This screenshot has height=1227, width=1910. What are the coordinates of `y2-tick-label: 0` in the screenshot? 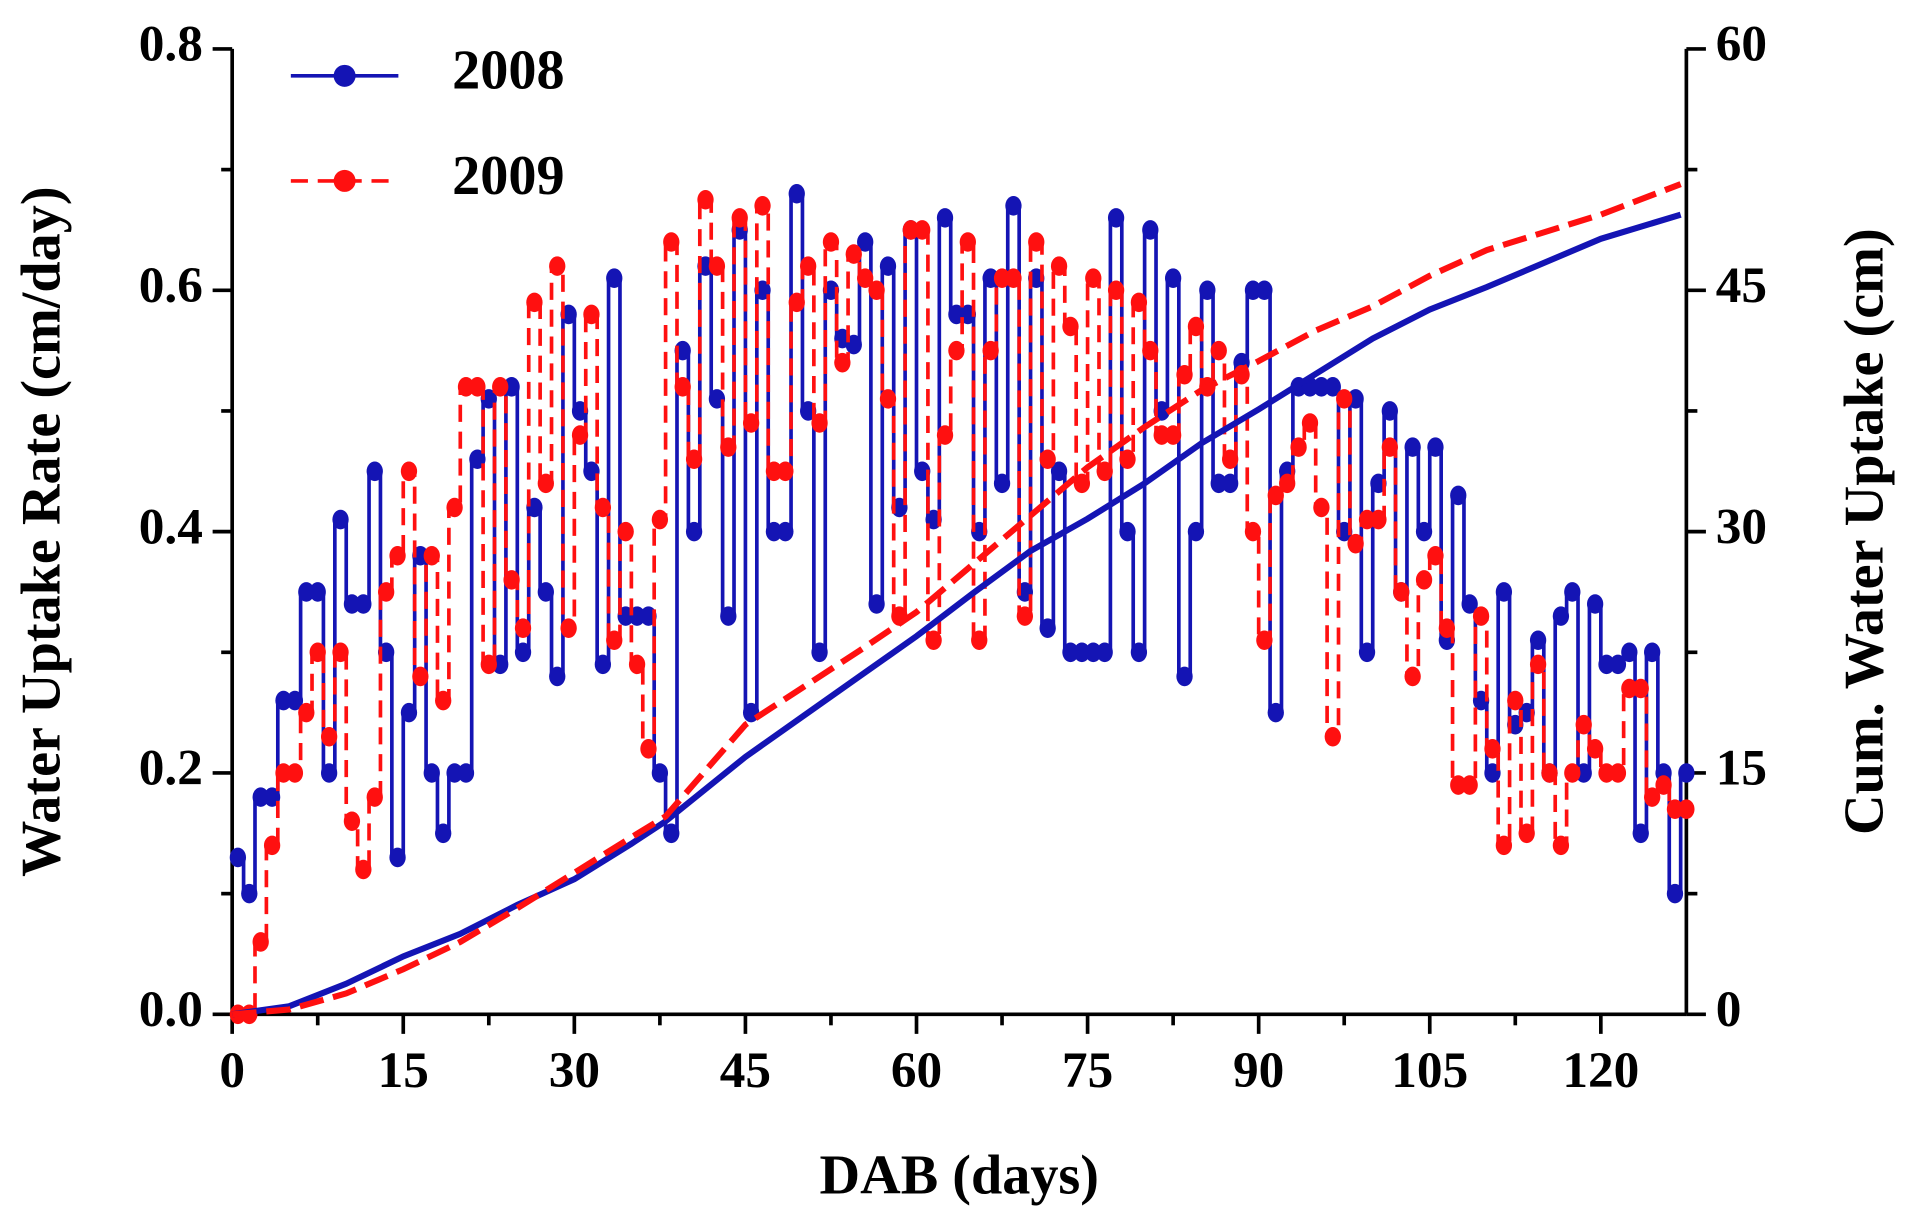 It's located at (1729, 1009).